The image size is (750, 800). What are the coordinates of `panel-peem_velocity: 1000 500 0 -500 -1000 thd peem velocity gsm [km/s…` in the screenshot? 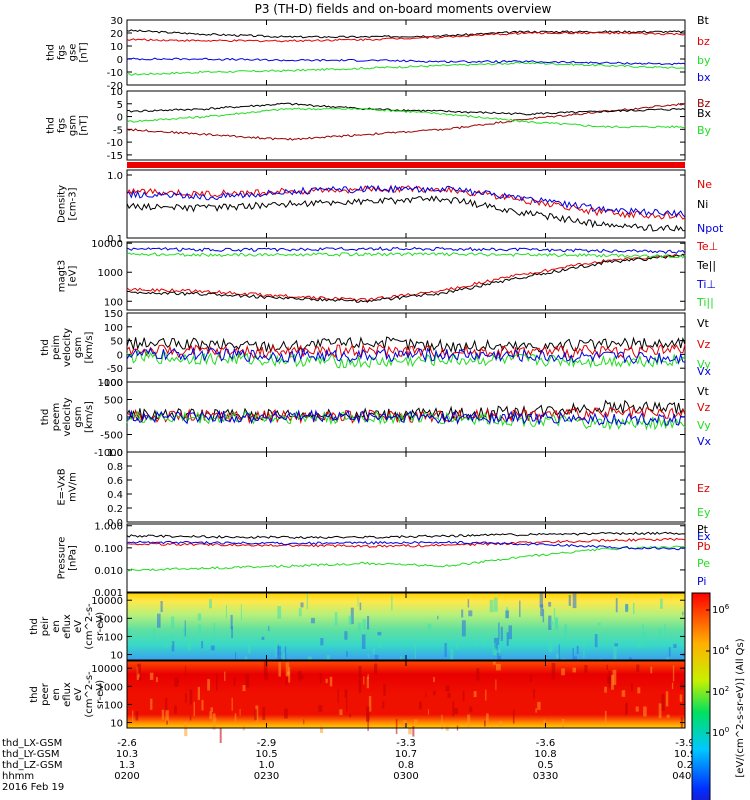 It's located at (376, 418).